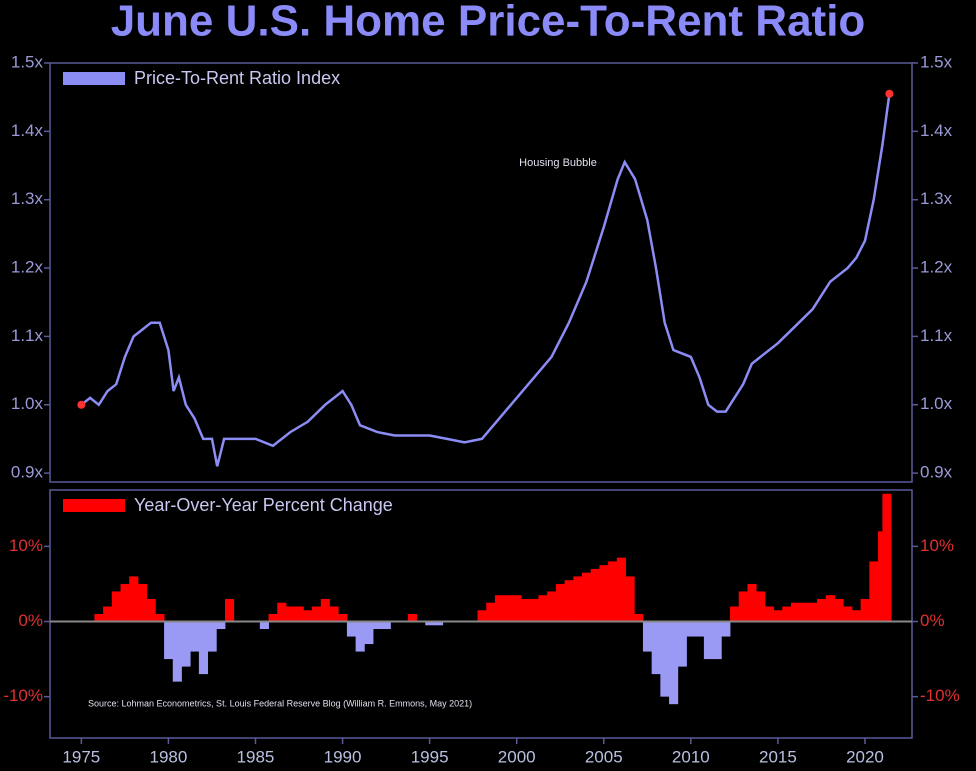  Describe the element at coordinates (263, 505) in the screenshot. I see `legend-label: Year-Over-Year Percent Change` at that location.